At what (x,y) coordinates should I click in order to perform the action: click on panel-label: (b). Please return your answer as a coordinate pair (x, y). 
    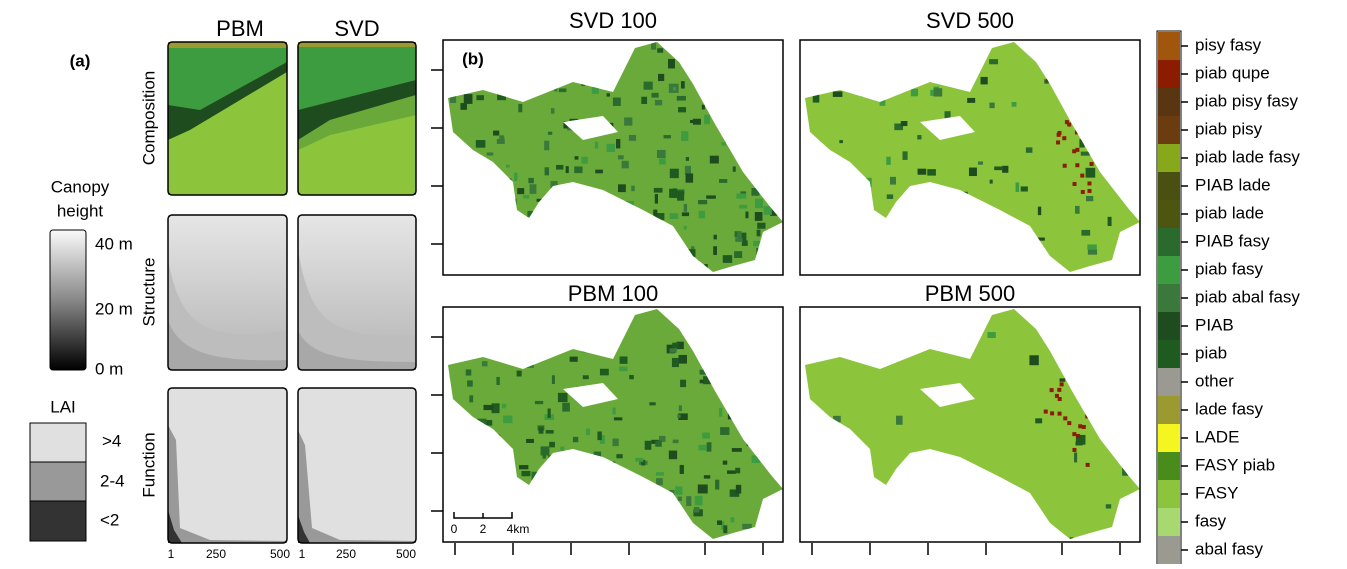
    Looking at the image, I should click on (473, 58).